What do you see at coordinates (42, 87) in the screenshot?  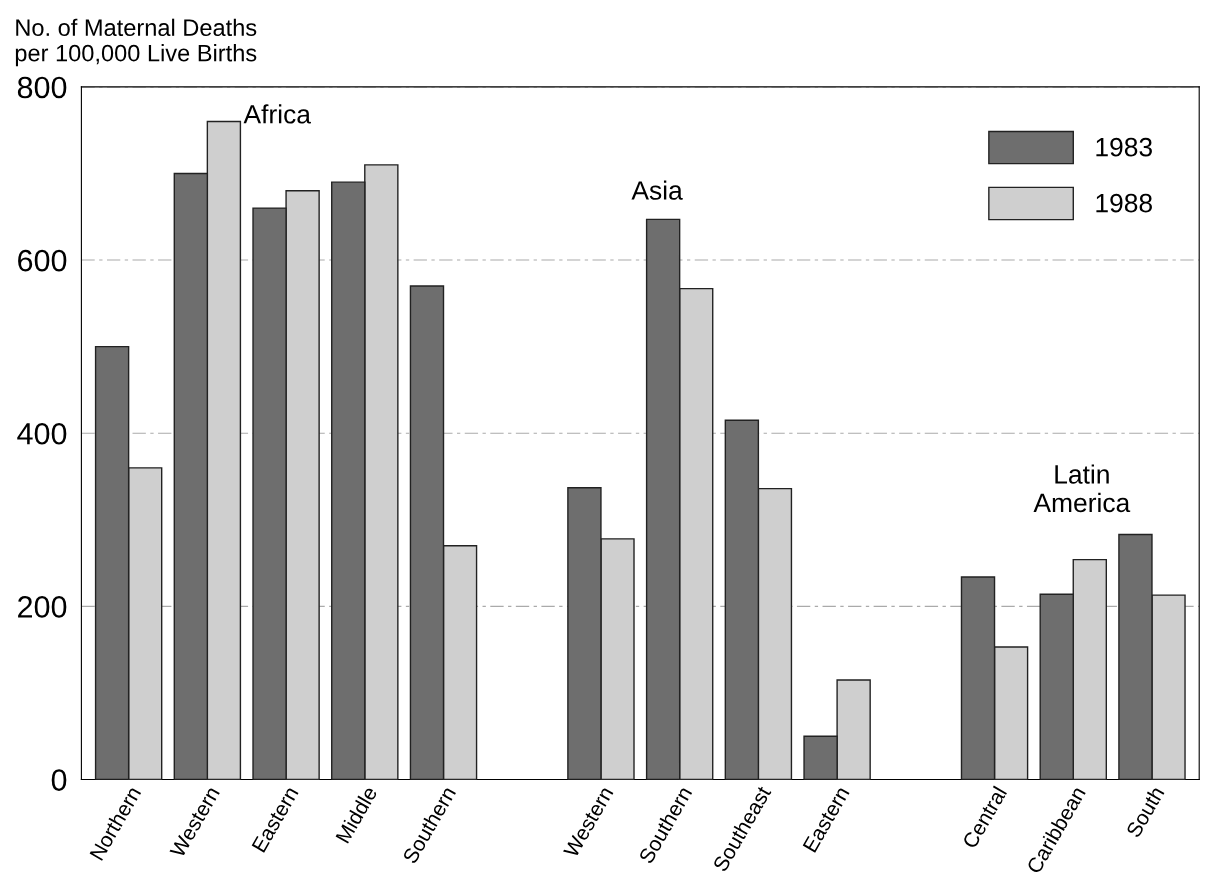 I see `y-tick-label: 800` at bounding box center [42, 87].